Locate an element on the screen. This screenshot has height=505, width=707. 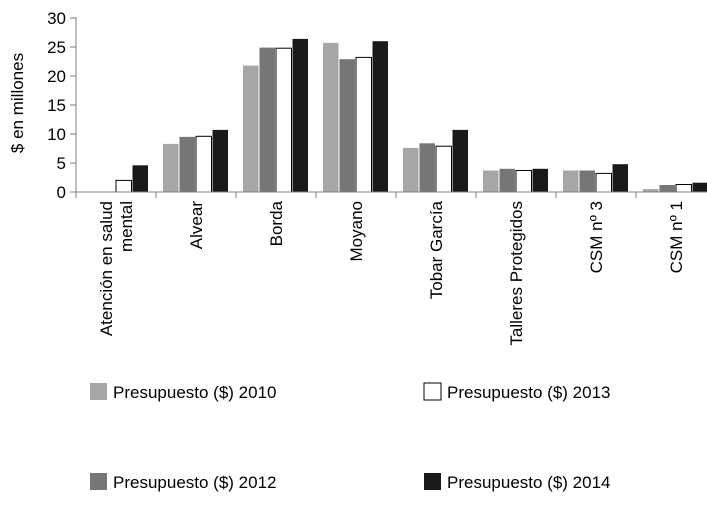
category-label: Atención en saludmental is located at coordinates (116, 268).